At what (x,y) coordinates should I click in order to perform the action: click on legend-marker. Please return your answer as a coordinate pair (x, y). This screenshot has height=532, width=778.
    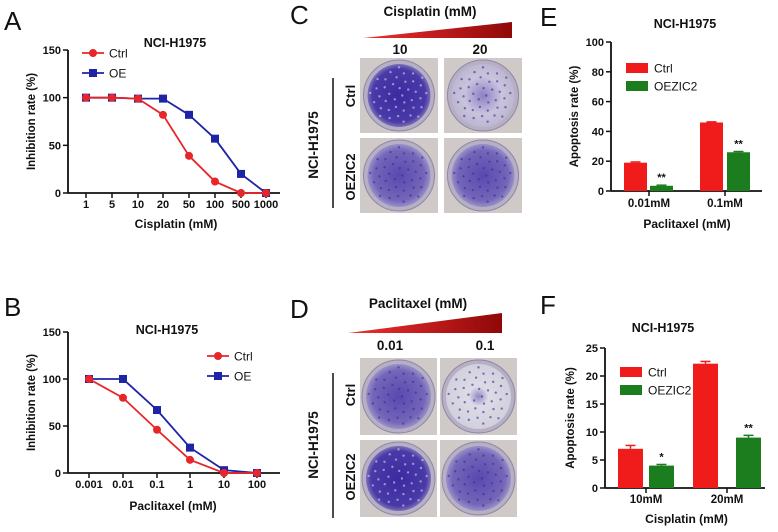
    Looking at the image, I should click on (218, 356).